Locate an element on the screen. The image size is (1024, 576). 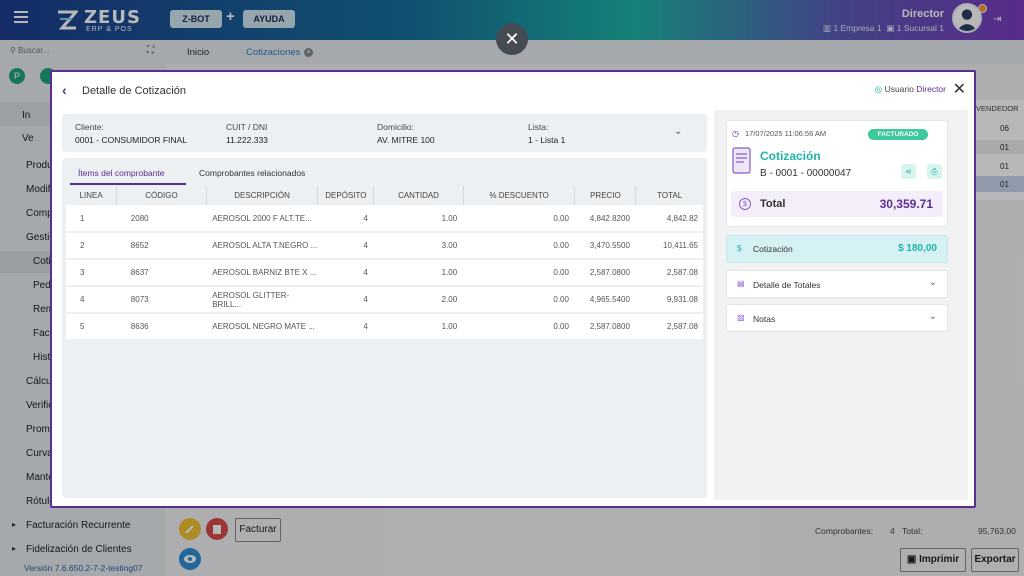
detalle-totales-card: ▤ Detalle de Totales ⌄ is located at coordinates (837, 284).